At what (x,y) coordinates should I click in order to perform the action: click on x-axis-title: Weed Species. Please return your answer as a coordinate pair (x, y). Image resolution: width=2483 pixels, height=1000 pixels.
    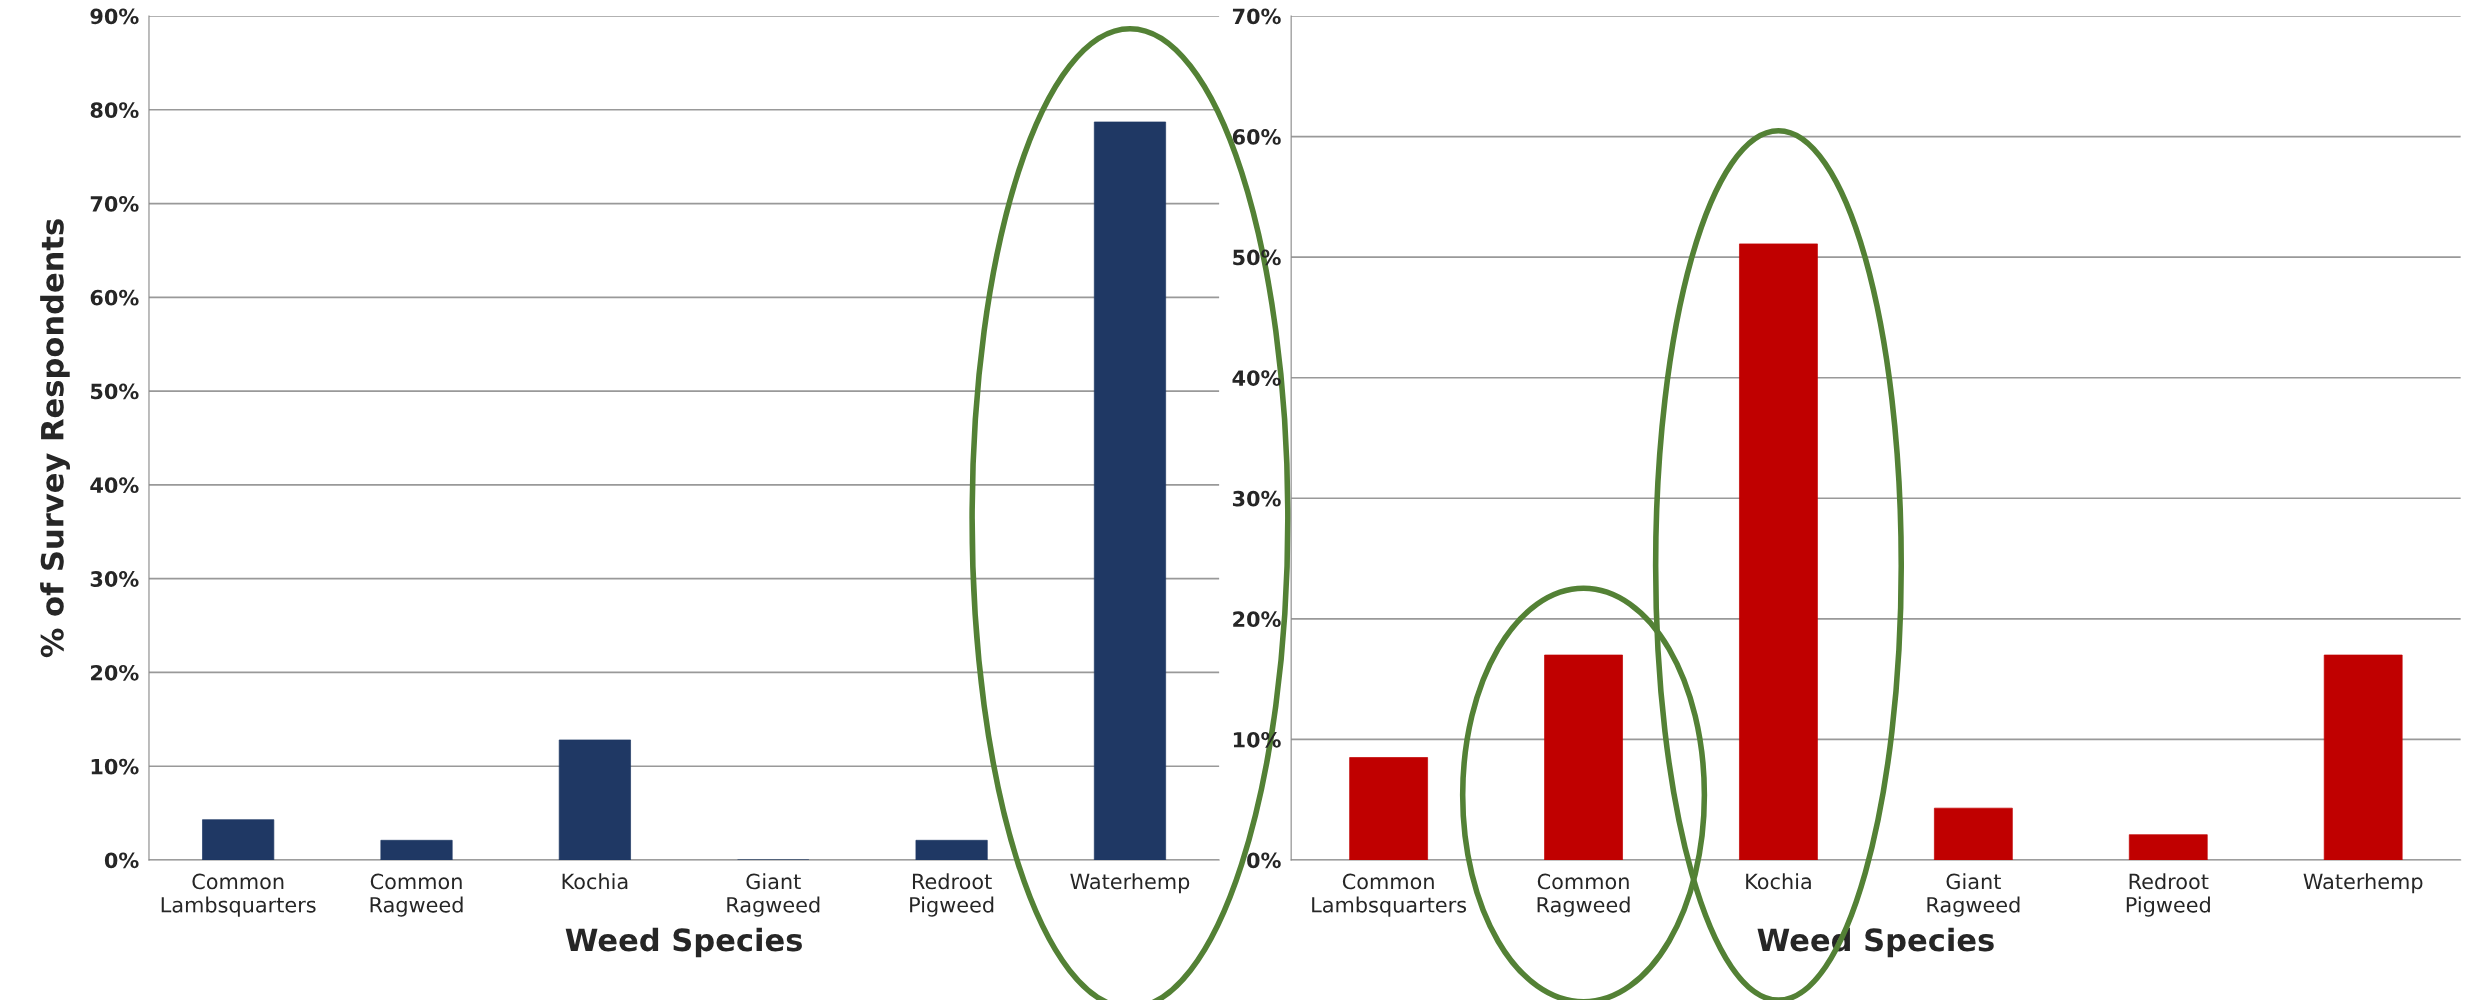
    Looking at the image, I should click on (683, 942).